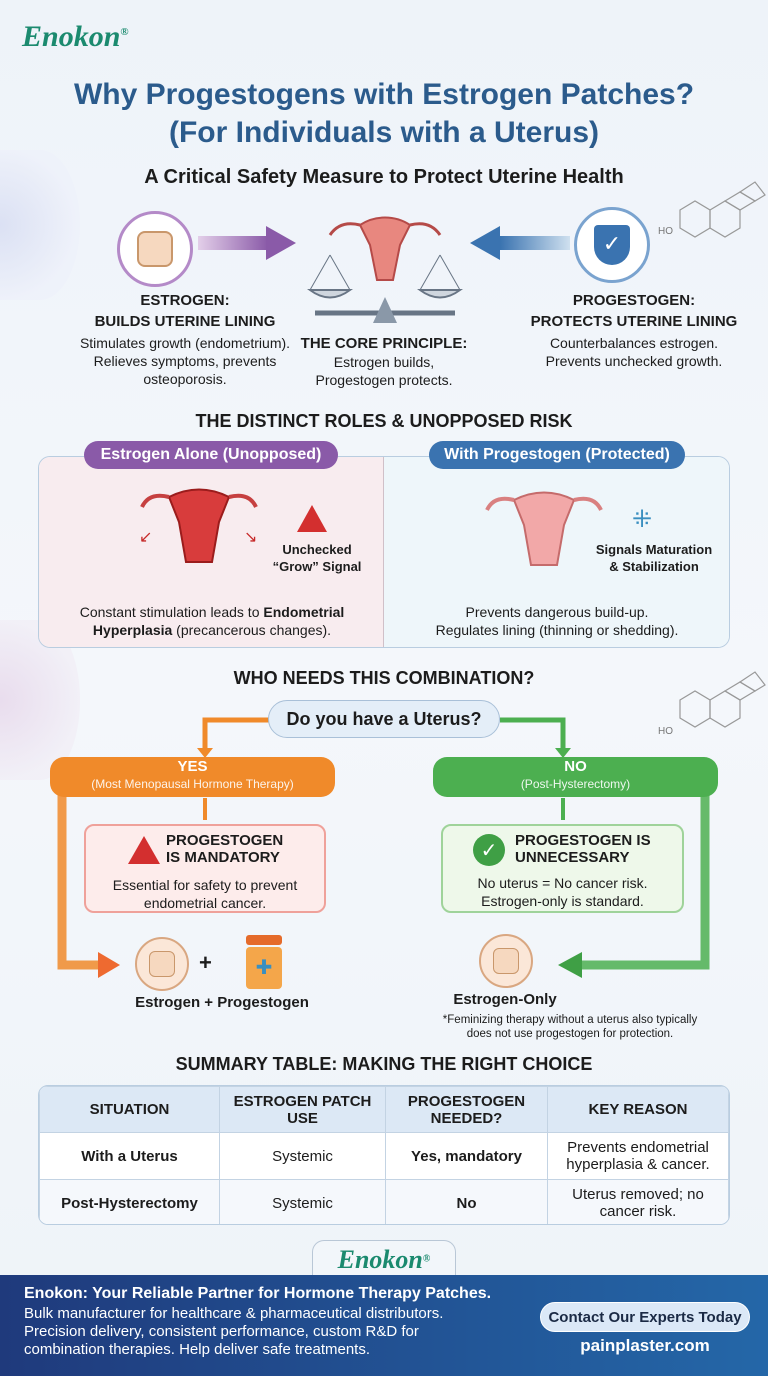 The image size is (768, 1376). Describe the element at coordinates (185, 300) in the screenshot. I see `estrogen-title: ESTROGEN:` at that location.